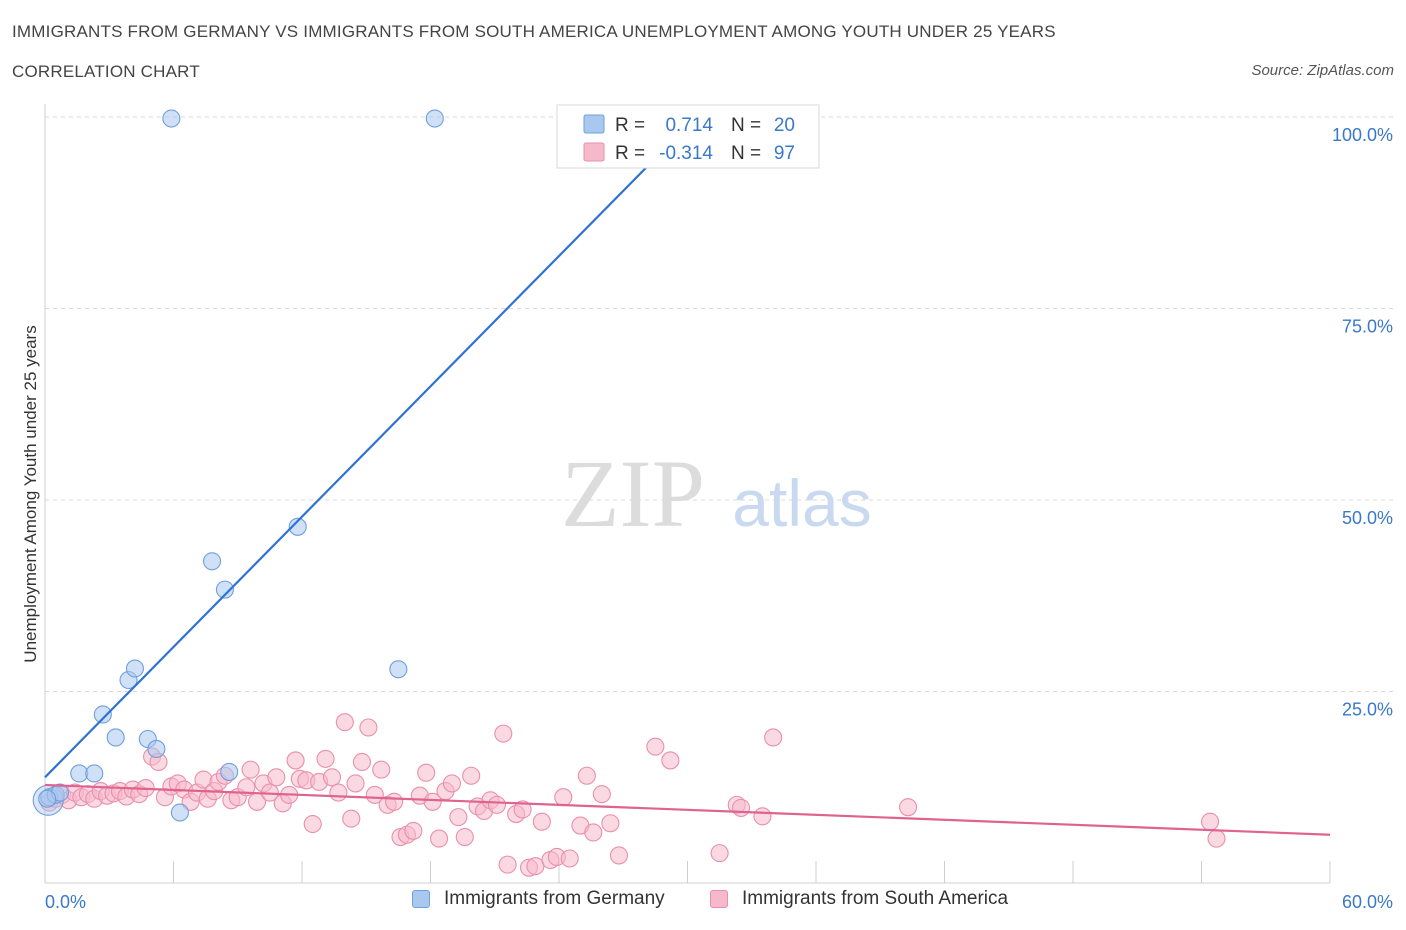  What do you see at coordinates (716, 493) in the screenshot?
I see `watermark: ZIP atlas` at bounding box center [716, 493].